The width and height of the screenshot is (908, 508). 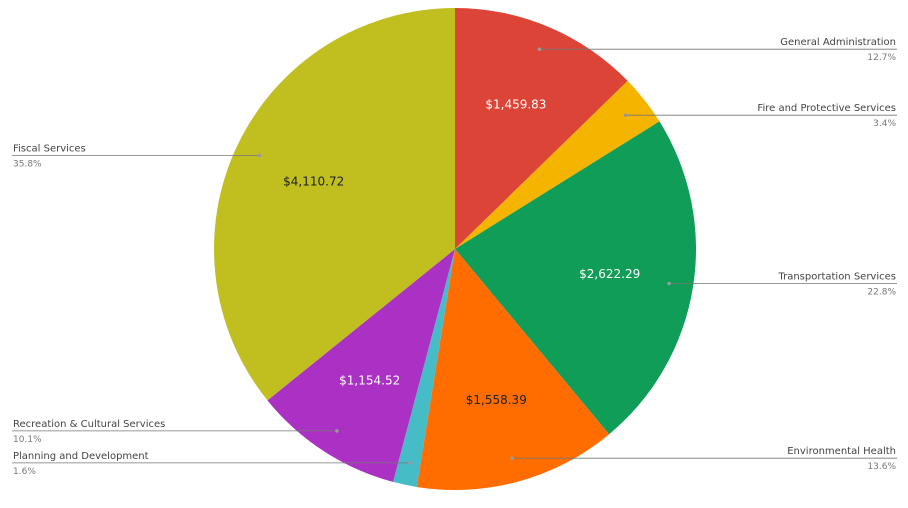 What do you see at coordinates (838, 42) in the screenshot?
I see `callout-name: General Administration` at bounding box center [838, 42].